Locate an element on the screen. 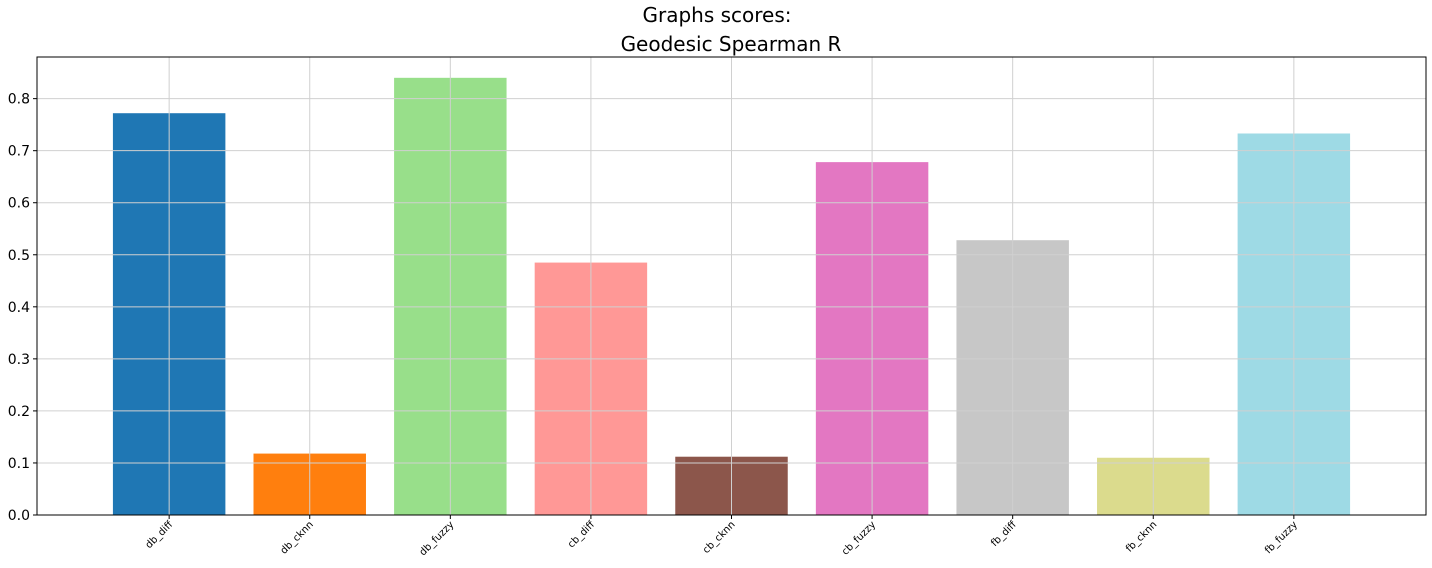 This screenshot has width=1432, height=568. x-tick-label: fb_cknn is located at coordinates (1141, 536).